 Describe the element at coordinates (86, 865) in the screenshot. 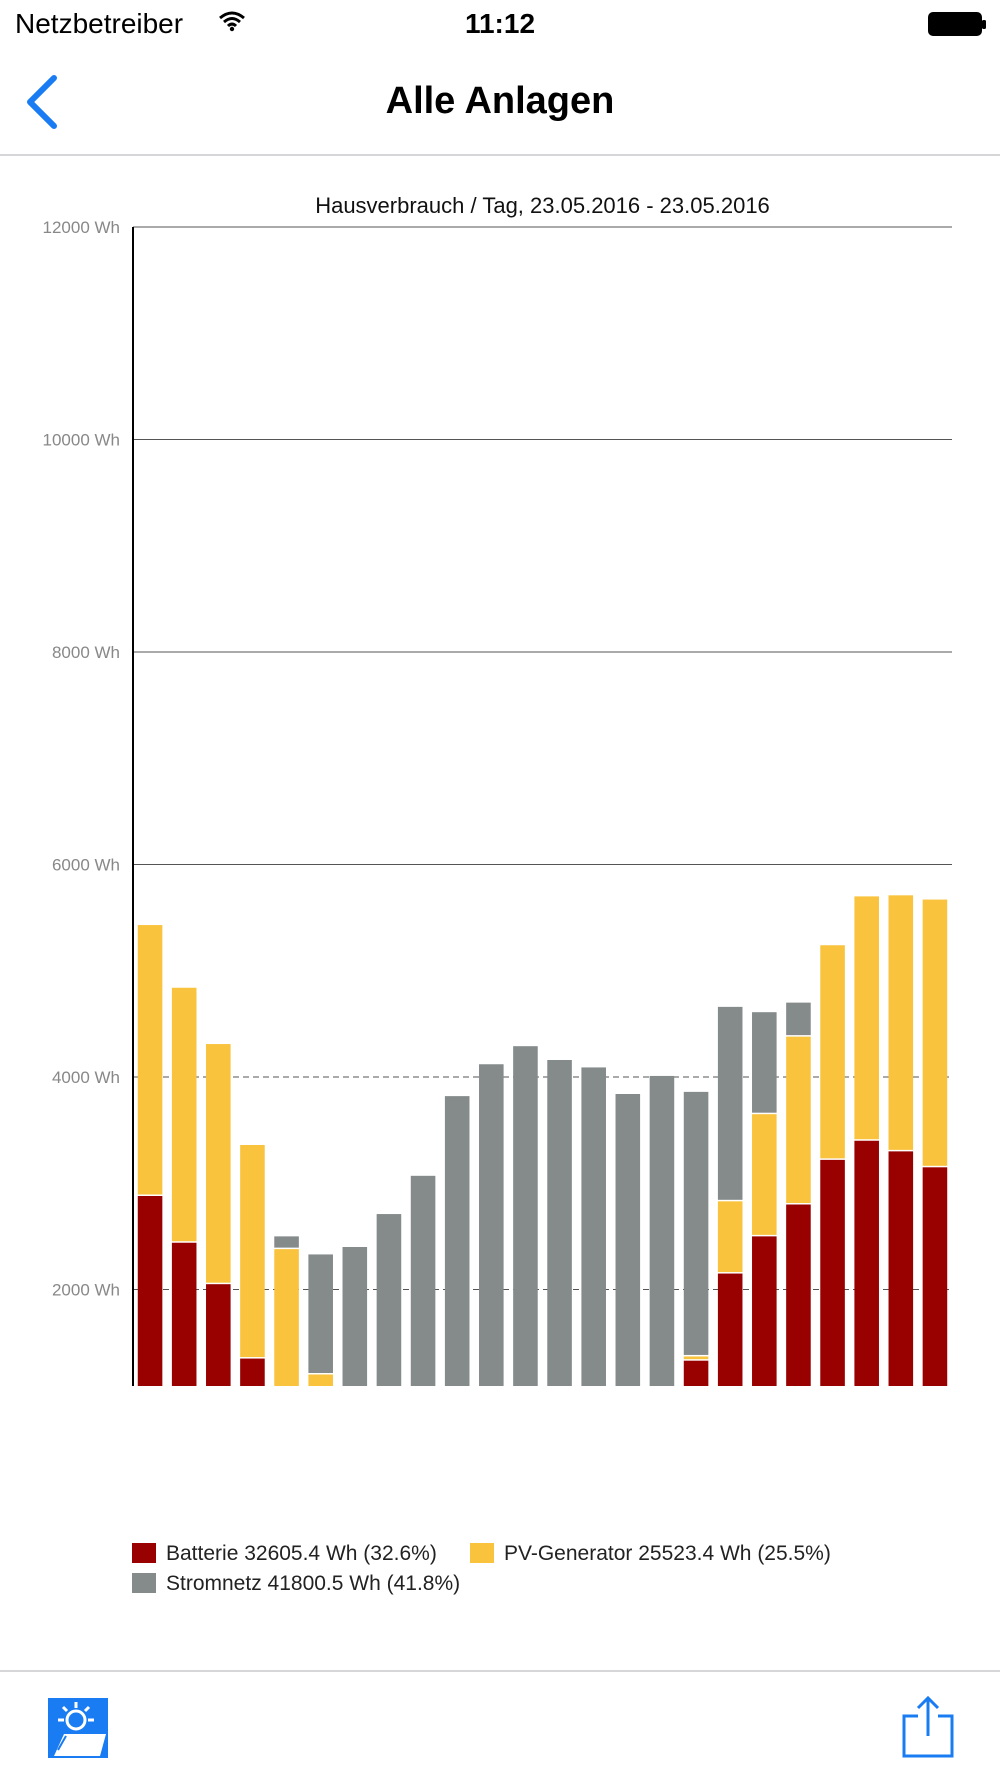

I see `y-tick-label: 6000 Wh` at that location.